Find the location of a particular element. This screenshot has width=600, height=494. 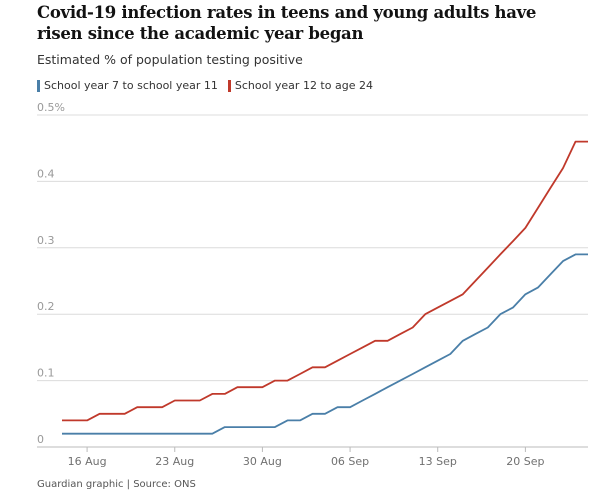

x-tick-label: 20 Sep is located at coordinates (525, 461).